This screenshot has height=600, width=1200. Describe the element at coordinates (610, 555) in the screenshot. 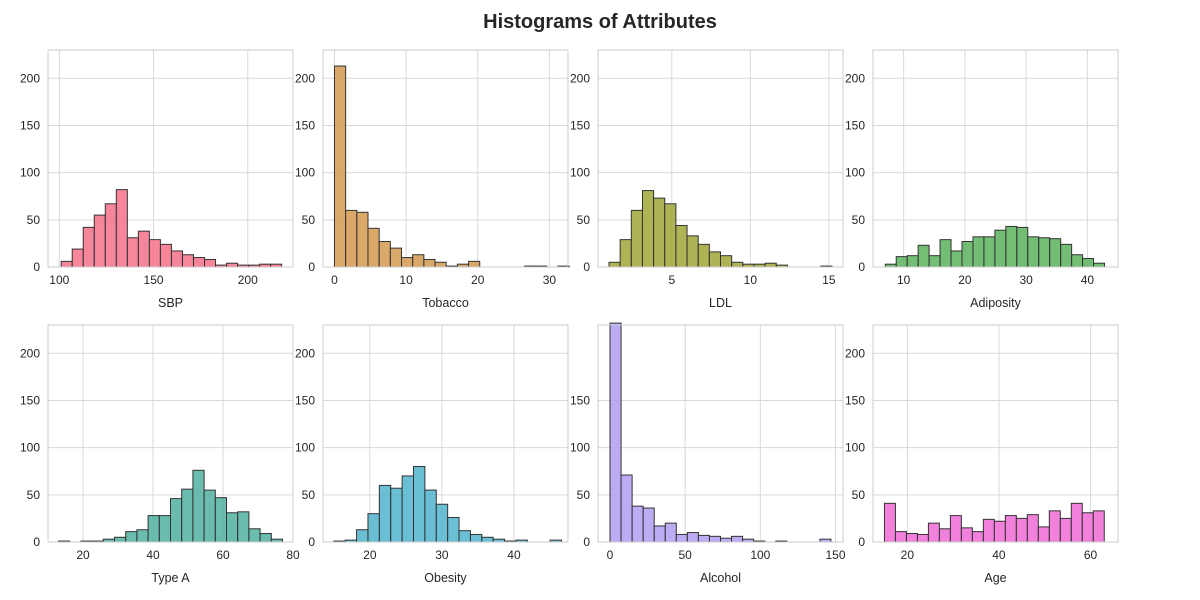

I see `x-tick-label: 0` at that location.